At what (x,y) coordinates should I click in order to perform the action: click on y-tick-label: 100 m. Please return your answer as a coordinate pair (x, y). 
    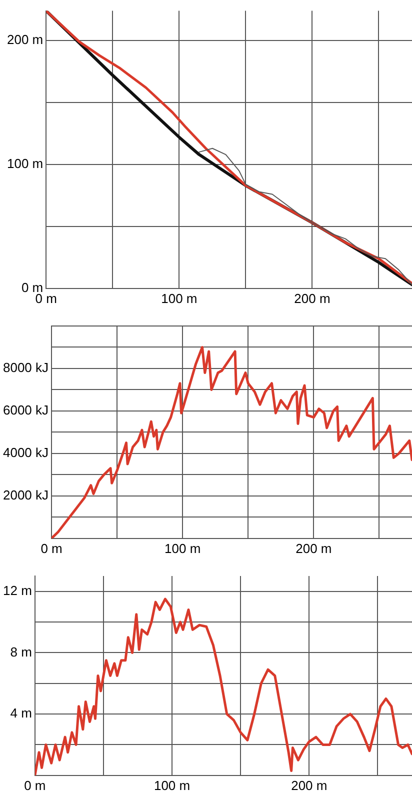
    Looking at the image, I should click on (25, 164).